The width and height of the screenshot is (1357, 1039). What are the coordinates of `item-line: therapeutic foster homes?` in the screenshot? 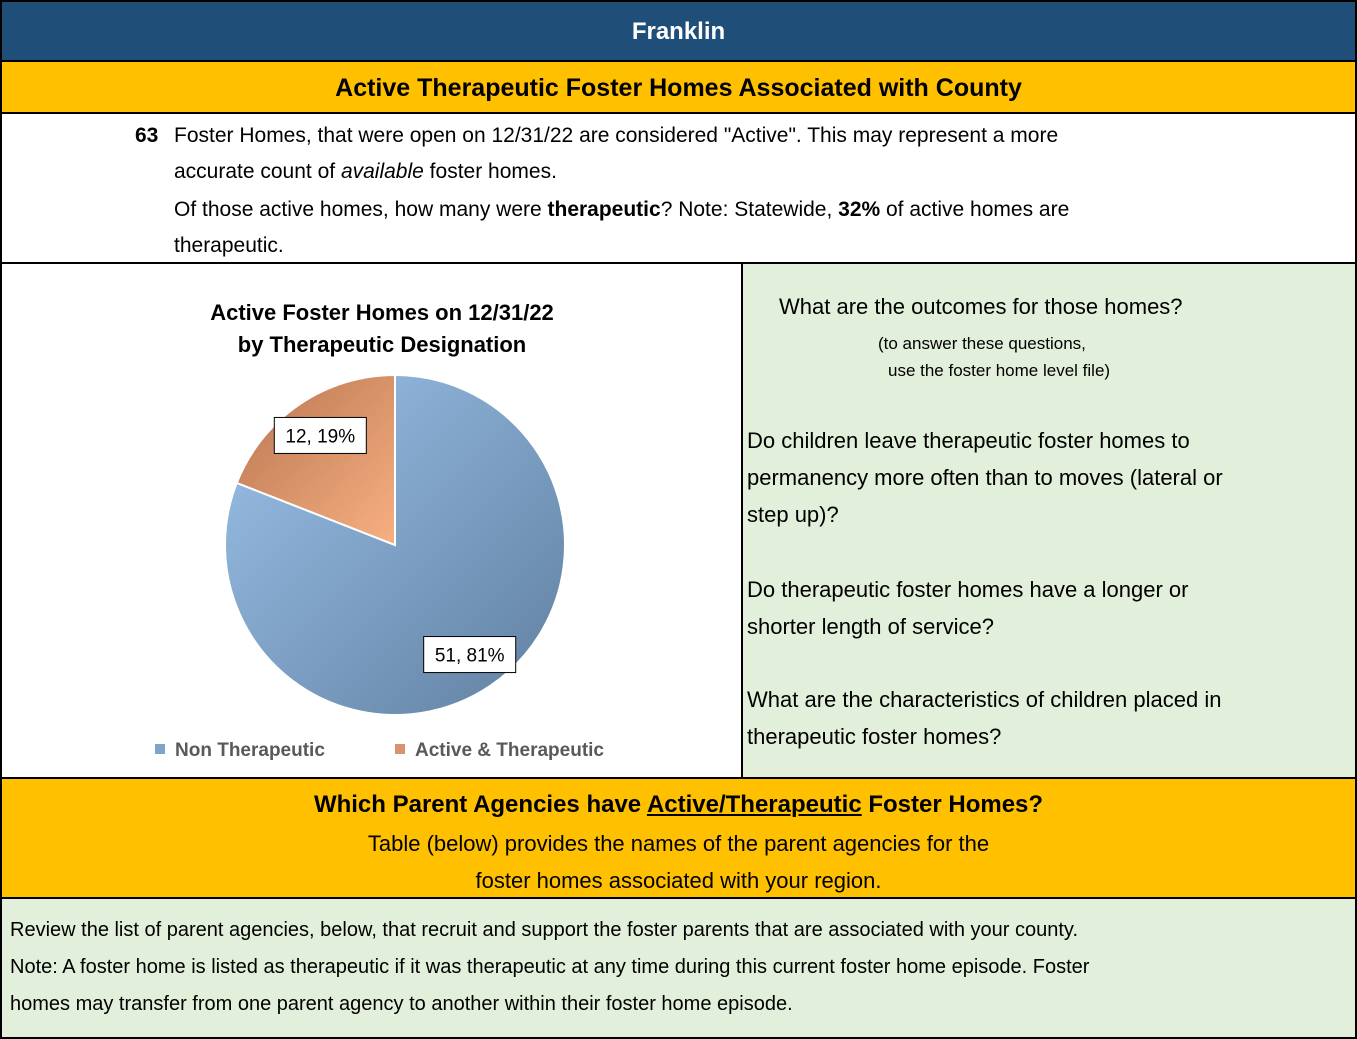 It's located at (874, 736).